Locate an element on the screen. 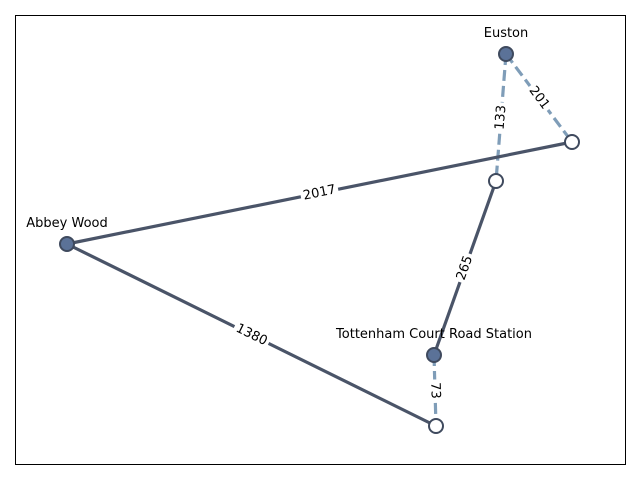 This screenshot has height=480, width=640. station-label-euston: Euston is located at coordinates (506, 33).